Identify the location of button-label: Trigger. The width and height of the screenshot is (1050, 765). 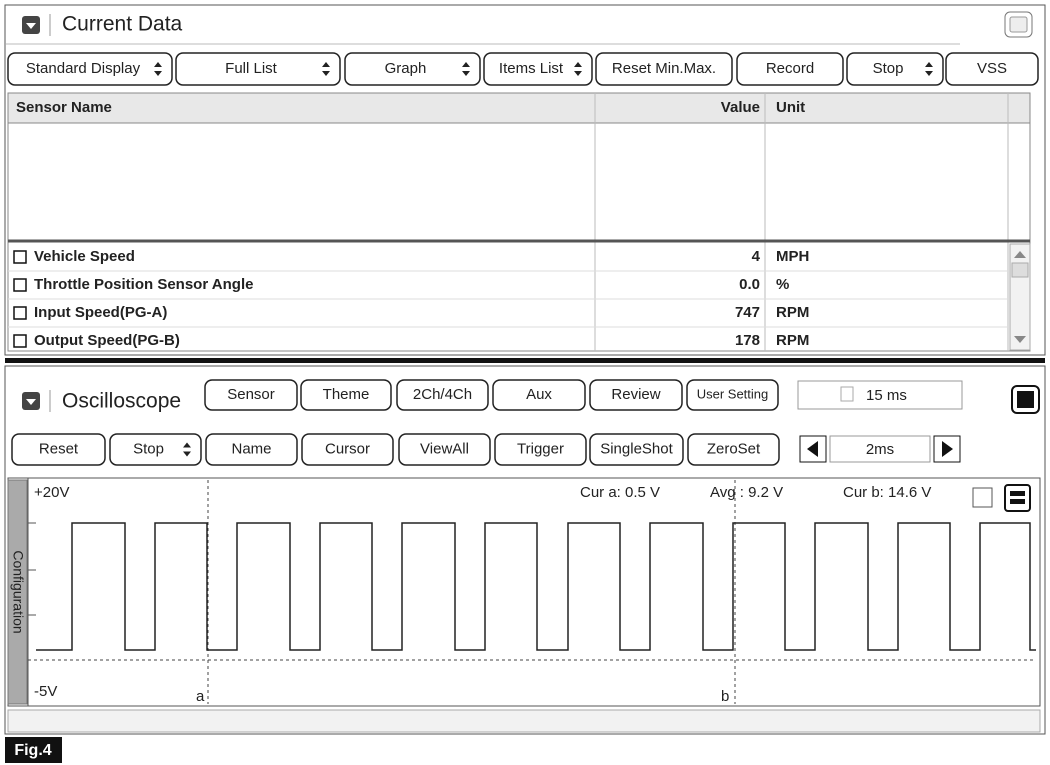
(540, 448).